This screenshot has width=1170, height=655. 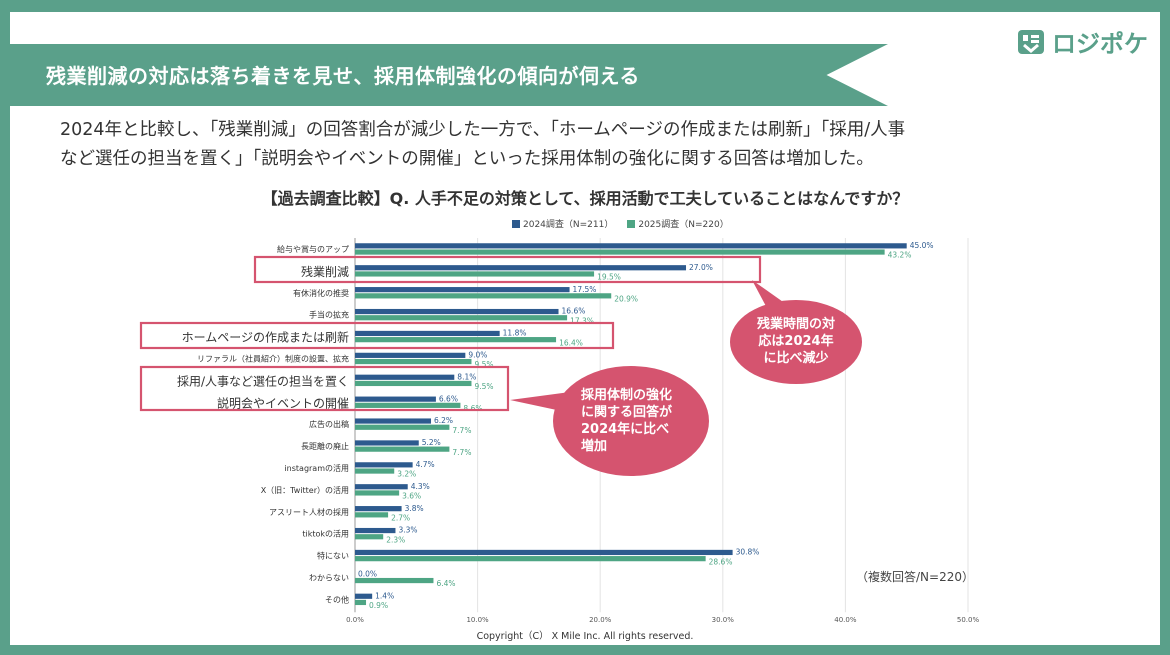 I want to click on legend-item-2024: 2024調査（N=211）, so click(x=562, y=223).